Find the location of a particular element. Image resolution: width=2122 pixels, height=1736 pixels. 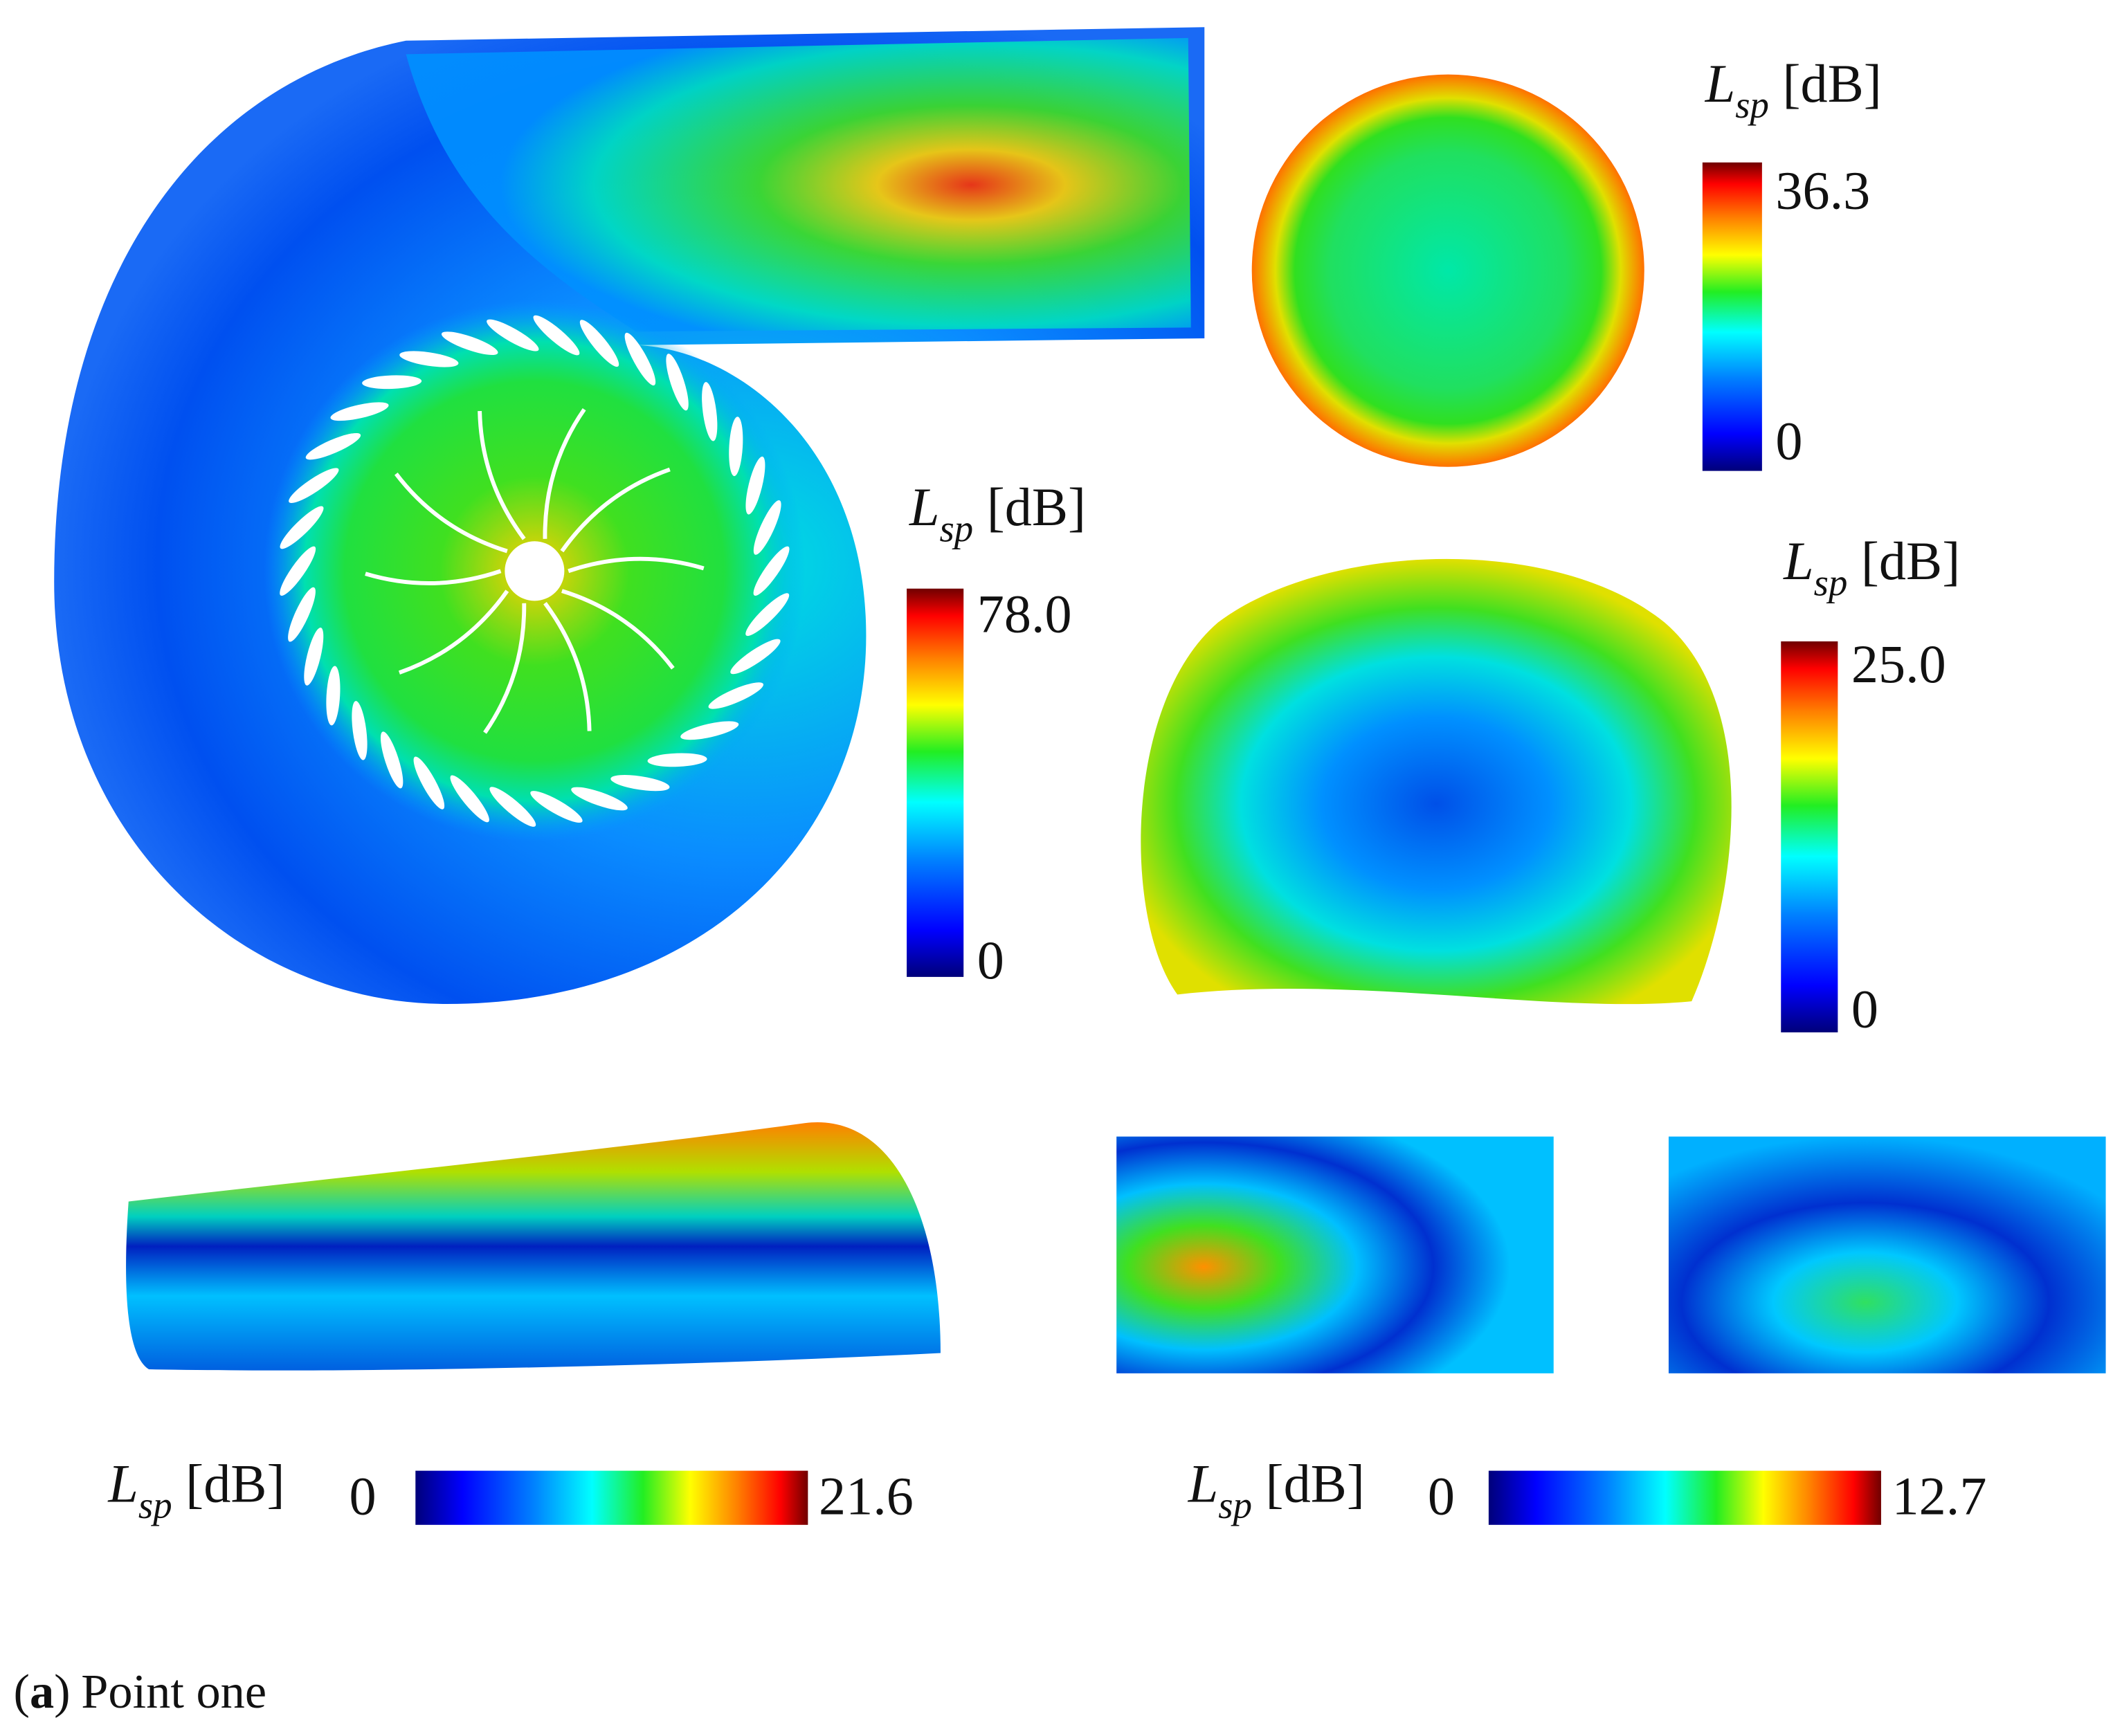

colorbar-max: 25.0 is located at coordinates (1899, 664).